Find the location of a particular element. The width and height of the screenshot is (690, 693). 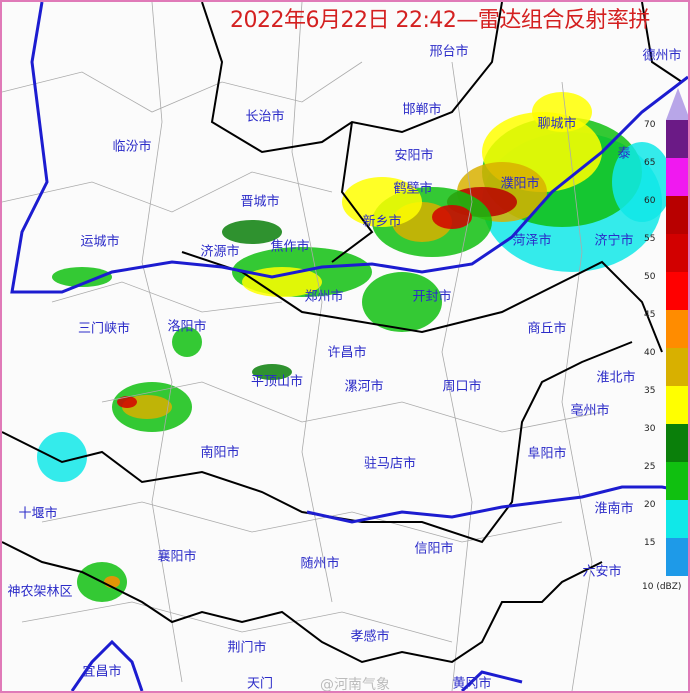

legend-band: 30 is located at coordinates (666, 443).